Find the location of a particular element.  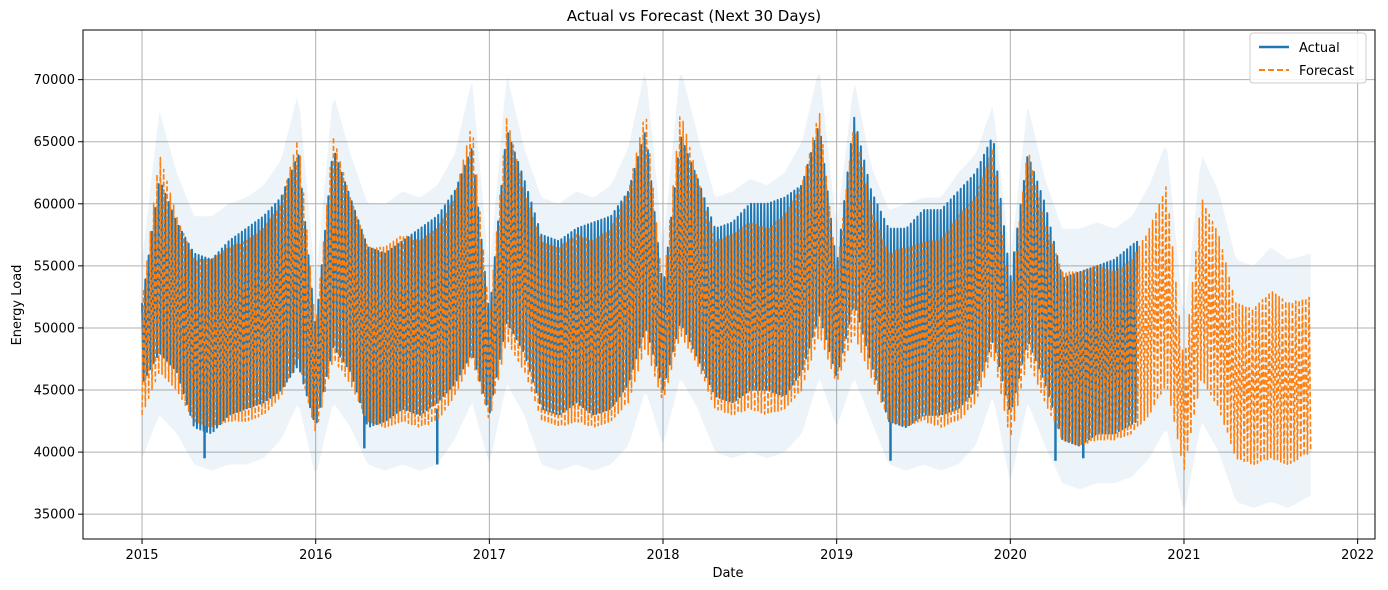

x-tick-label: 2020 is located at coordinates (1010, 555).